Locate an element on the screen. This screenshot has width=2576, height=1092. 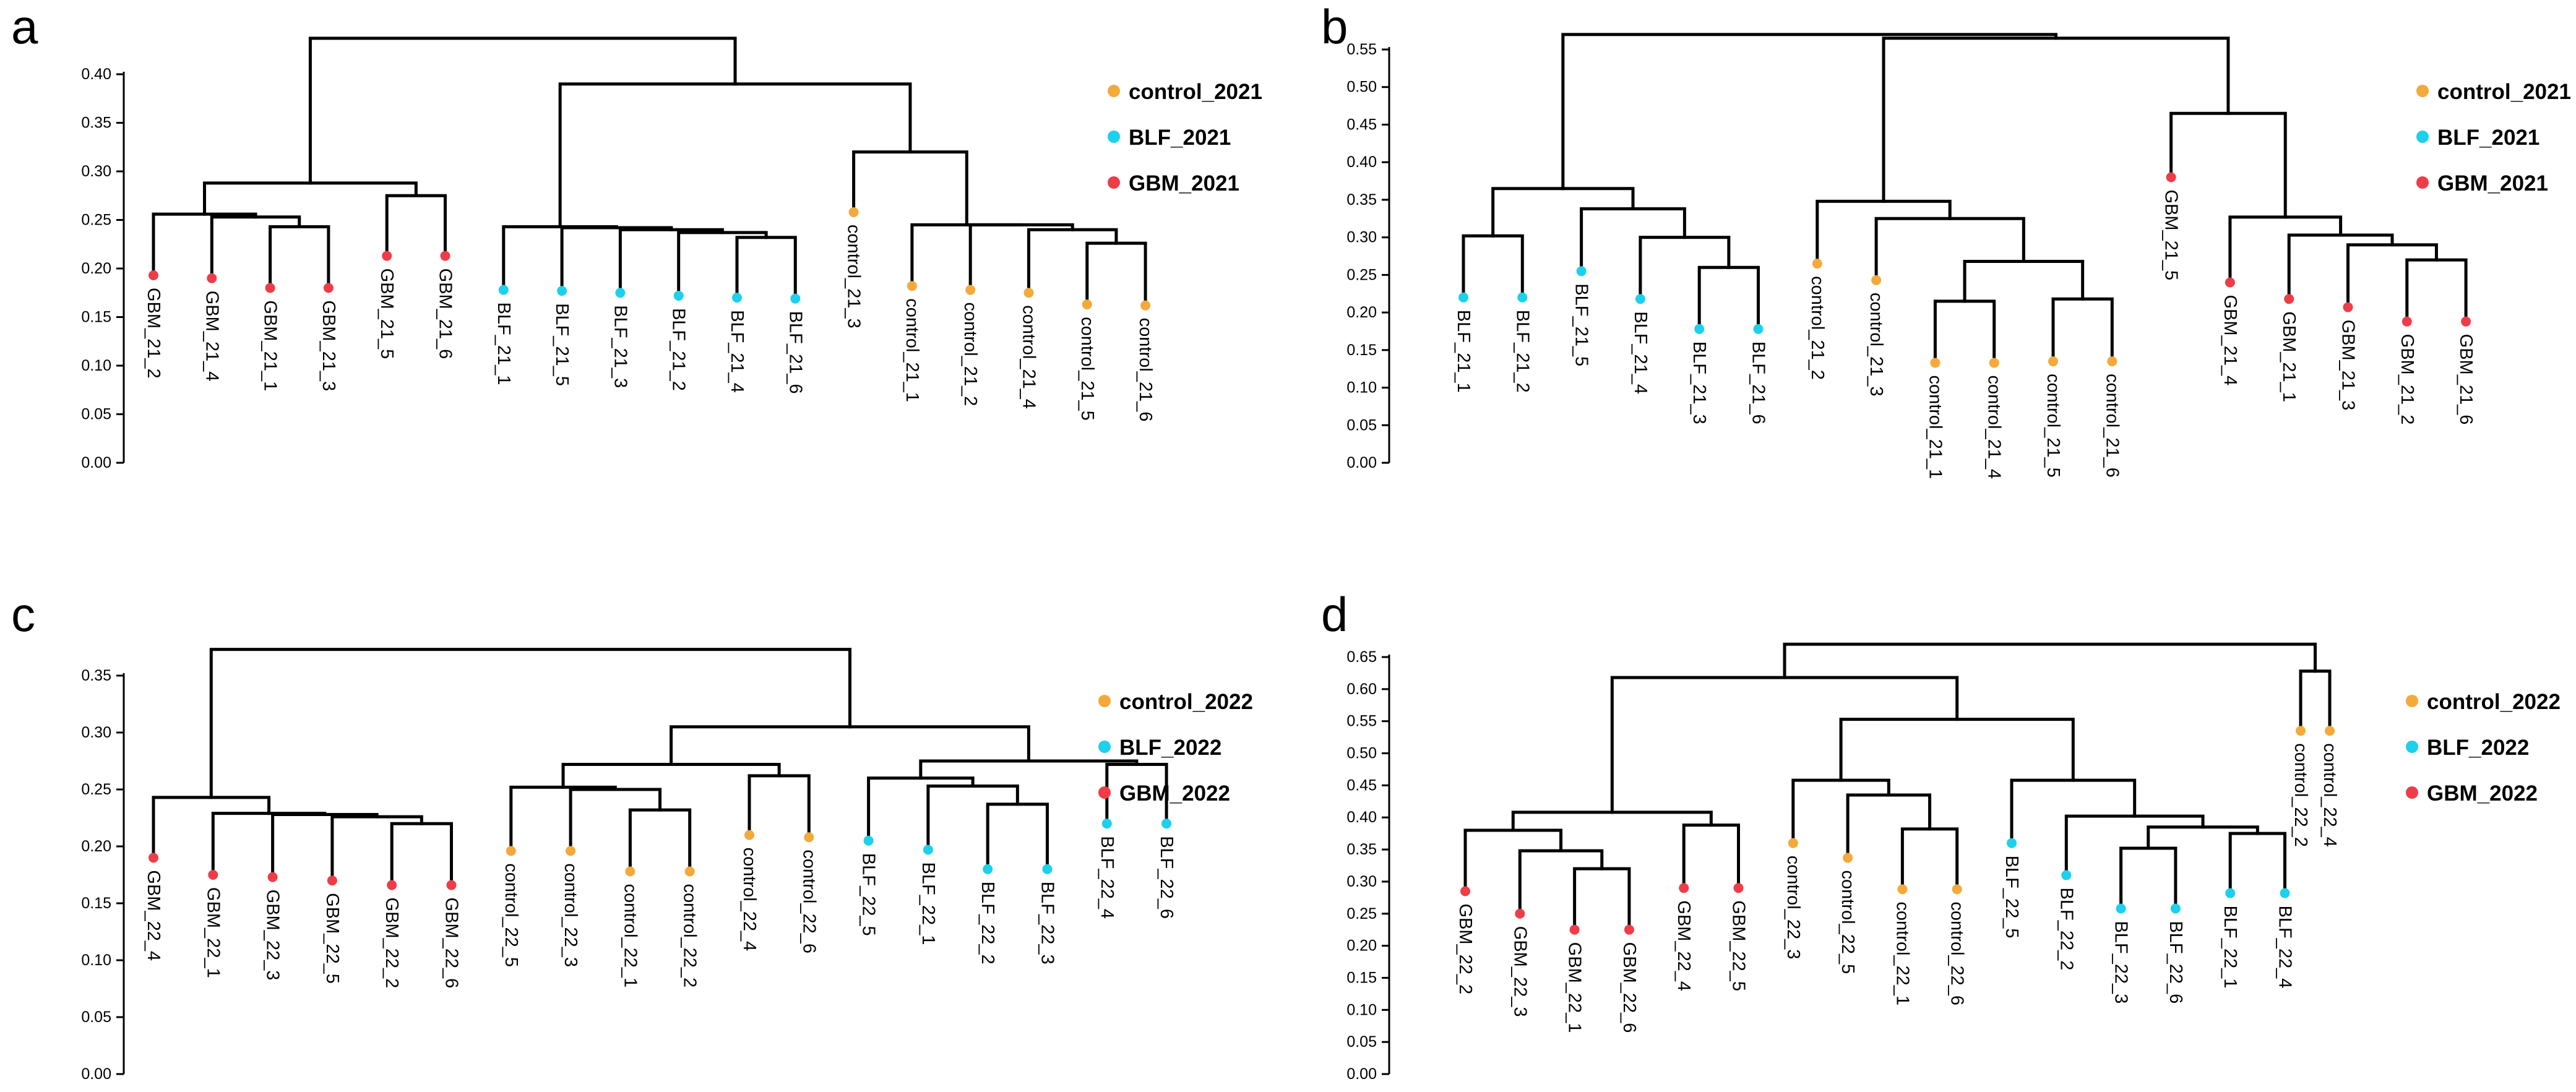
leaf-label: GBM_21_3 is located at coordinates (2348, 365).